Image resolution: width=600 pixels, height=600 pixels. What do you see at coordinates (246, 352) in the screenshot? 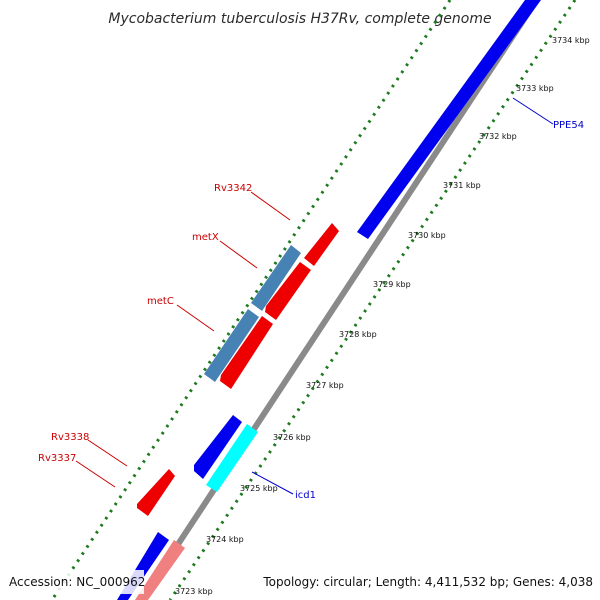
I see `gene-feature-metc` at bounding box center [246, 352].